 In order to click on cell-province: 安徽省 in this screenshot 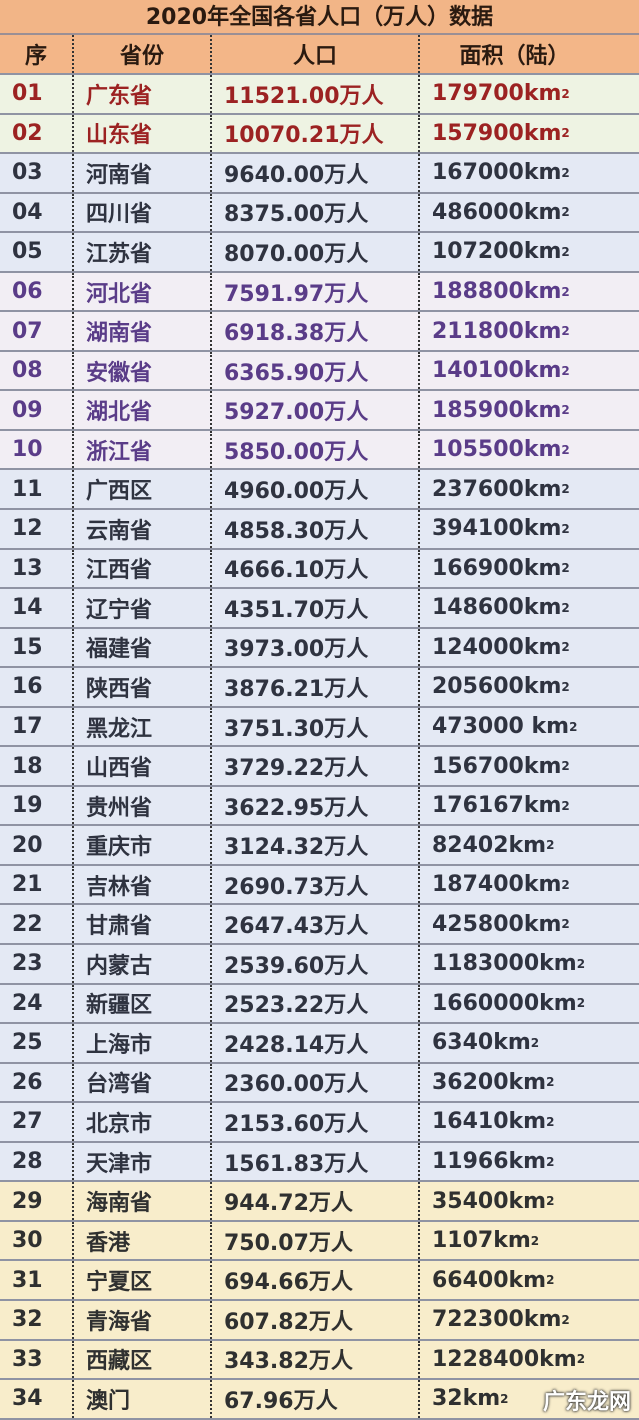, I will do `click(141, 370)`.